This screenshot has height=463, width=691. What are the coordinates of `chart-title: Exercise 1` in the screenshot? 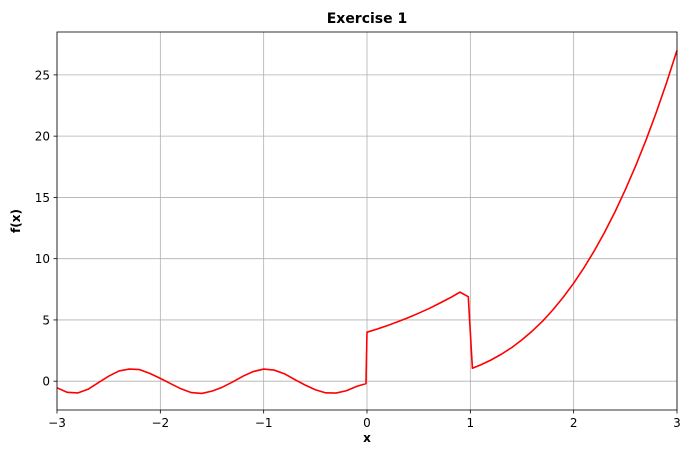 It's located at (367, 19).